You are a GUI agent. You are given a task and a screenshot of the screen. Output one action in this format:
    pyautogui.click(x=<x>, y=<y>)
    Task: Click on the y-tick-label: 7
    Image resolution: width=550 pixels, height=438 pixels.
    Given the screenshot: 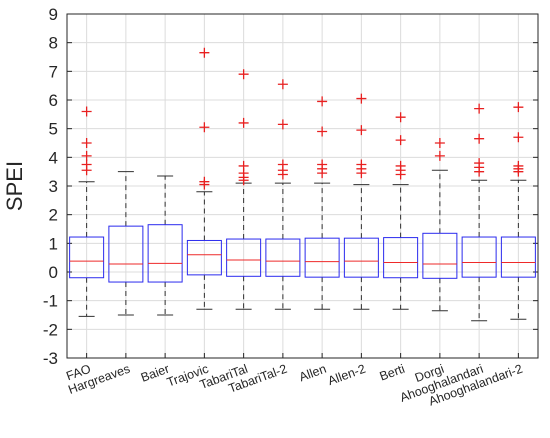 What is the action you would take?
    pyautogui.click(x=53, y=71)
    